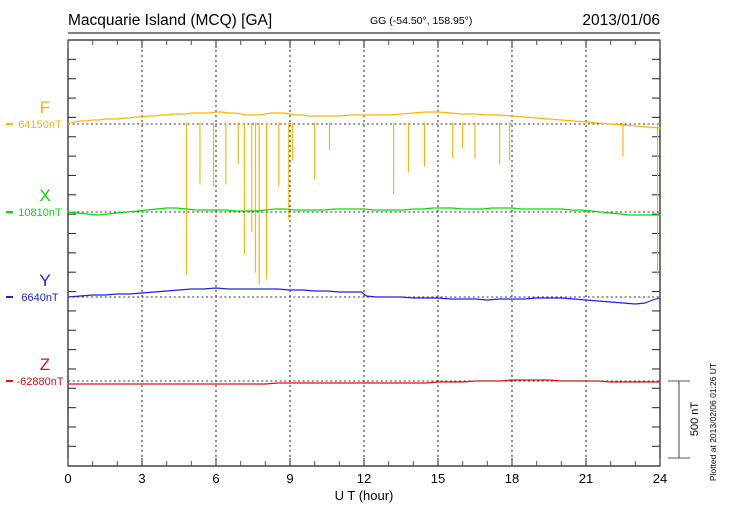 The width and height of the screenshot is (730, 520). Describe the element at coordinates (45, 107) in the screenshot. I see `component-label-f: F` at that location.